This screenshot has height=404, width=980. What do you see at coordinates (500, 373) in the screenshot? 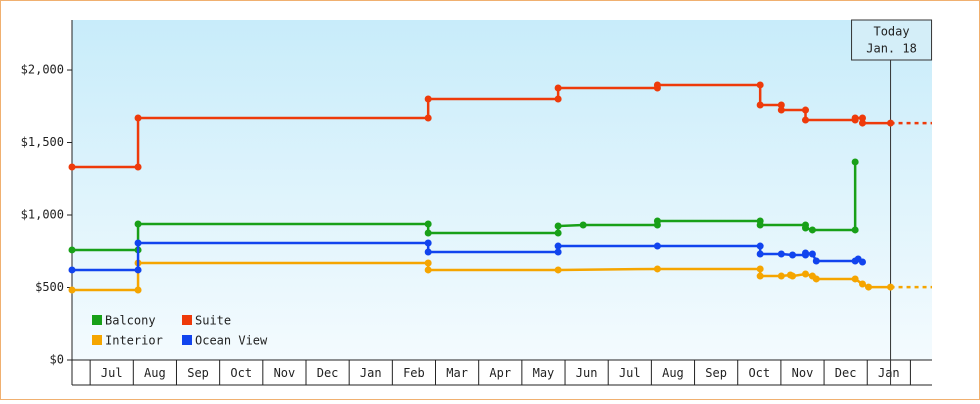
I see `x-tick-label: Apr` at bounding box center [500, 373].